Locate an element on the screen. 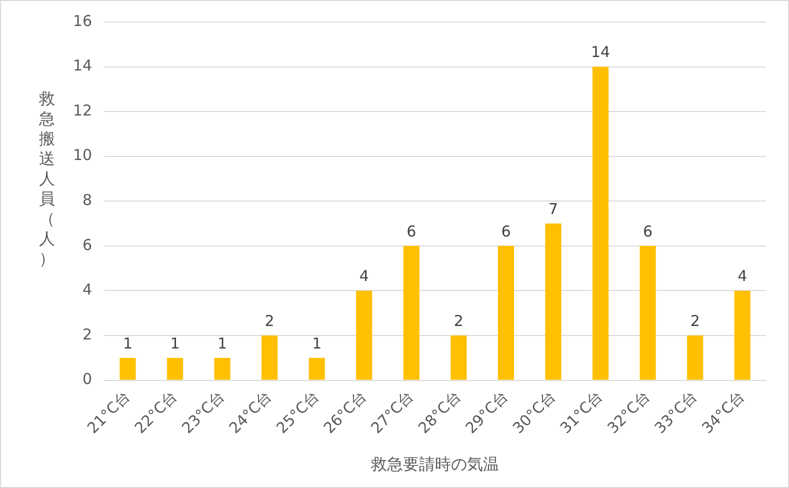 The image size is (789, 488). y-tick-label: 14 is located at coordinates (82, 65).